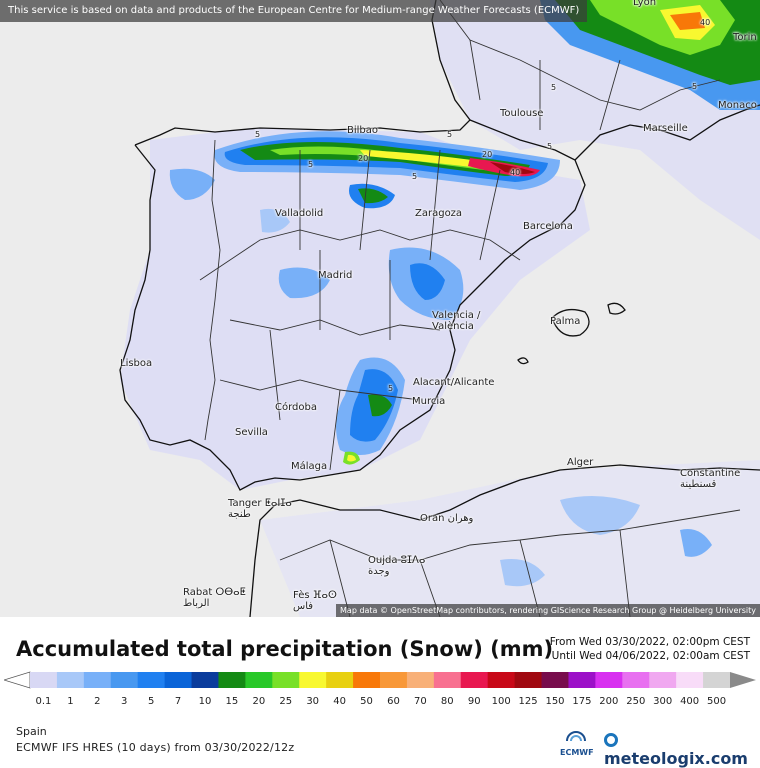 Image resolution: width=760 pixels, height=768 pixels. What do you see at coordinates (565, 321) in the screenshot?
I see `city-label: Palma` at bounding box center [565, 321].